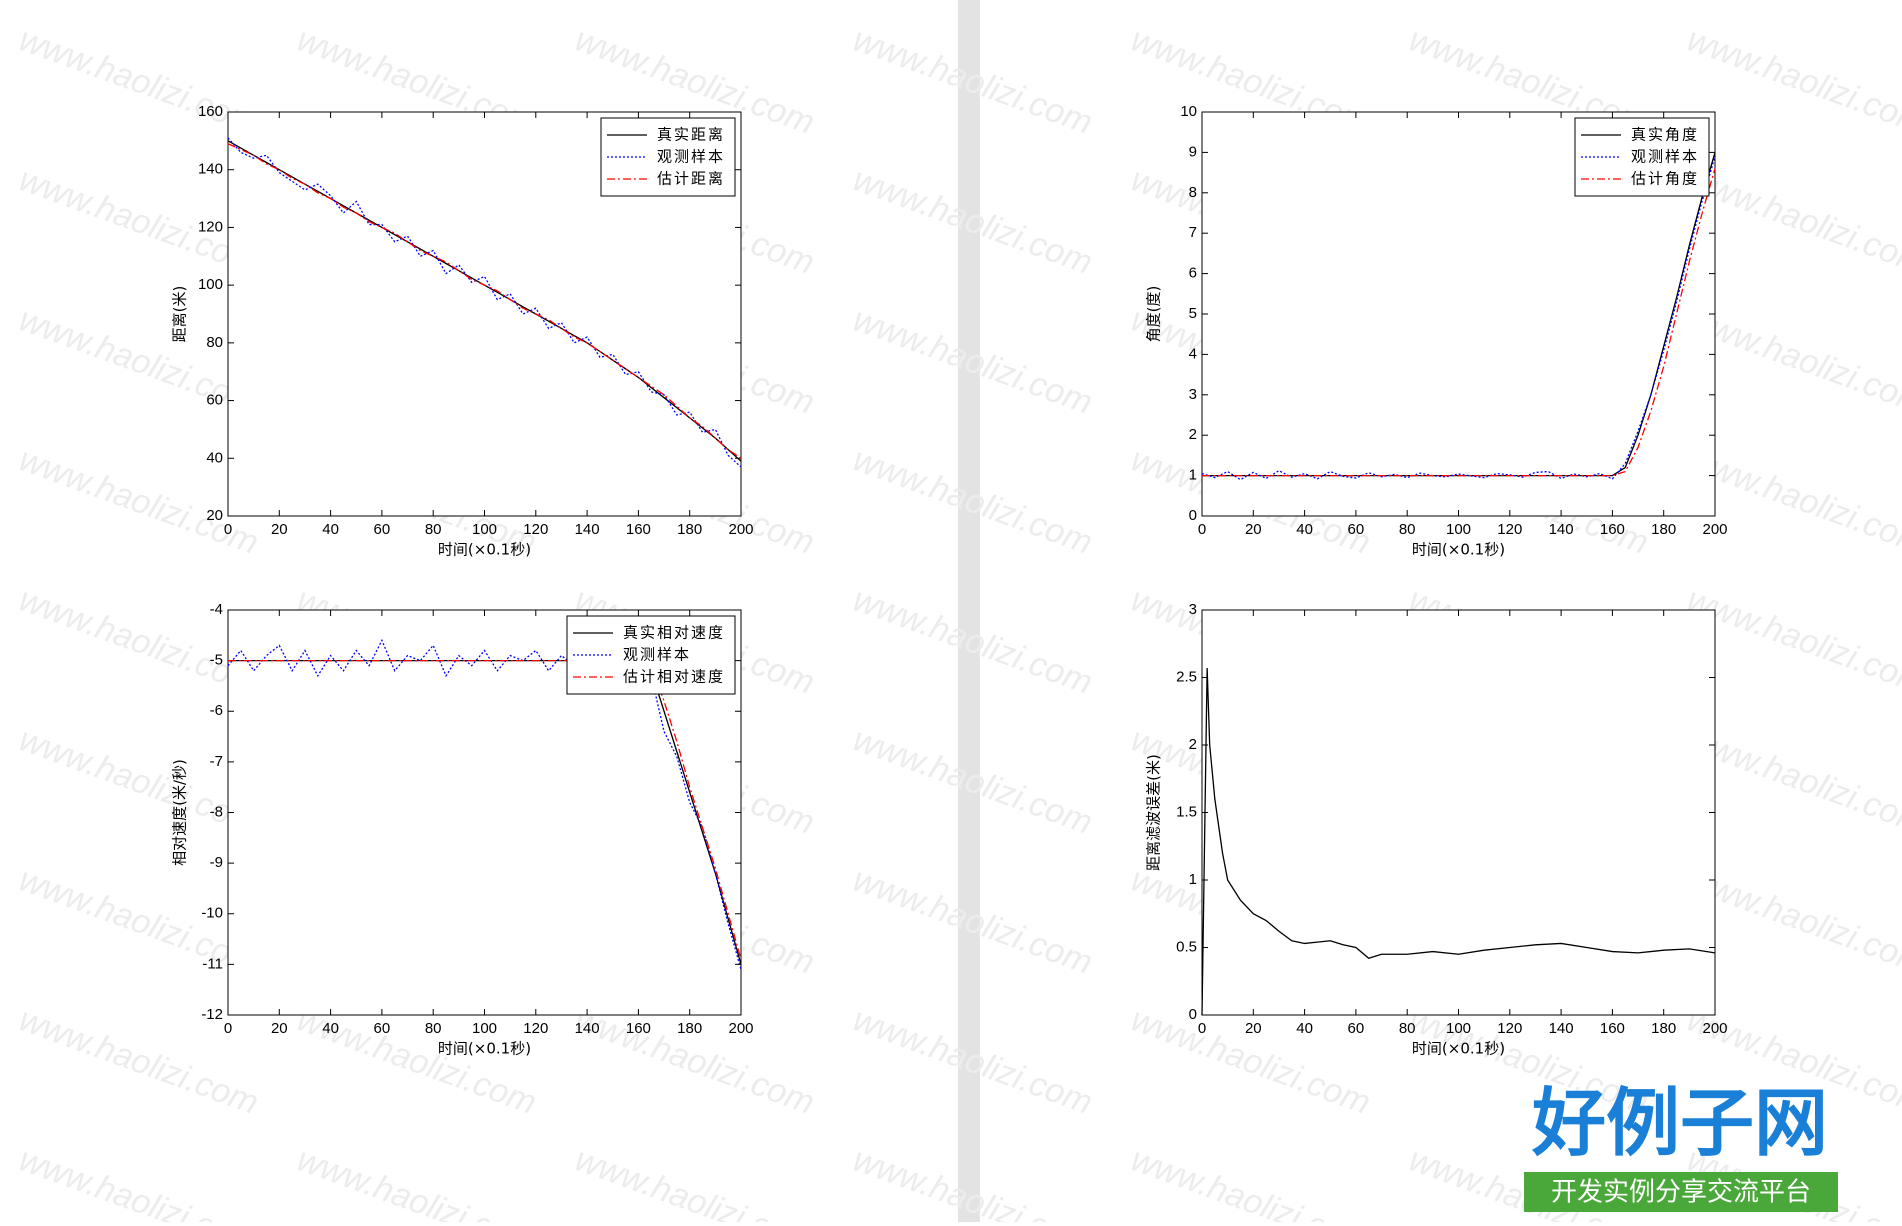  What do you see at coordinates (969, 611) in the screenshot?
I see `page-divider` at bounding box center [969, 611].